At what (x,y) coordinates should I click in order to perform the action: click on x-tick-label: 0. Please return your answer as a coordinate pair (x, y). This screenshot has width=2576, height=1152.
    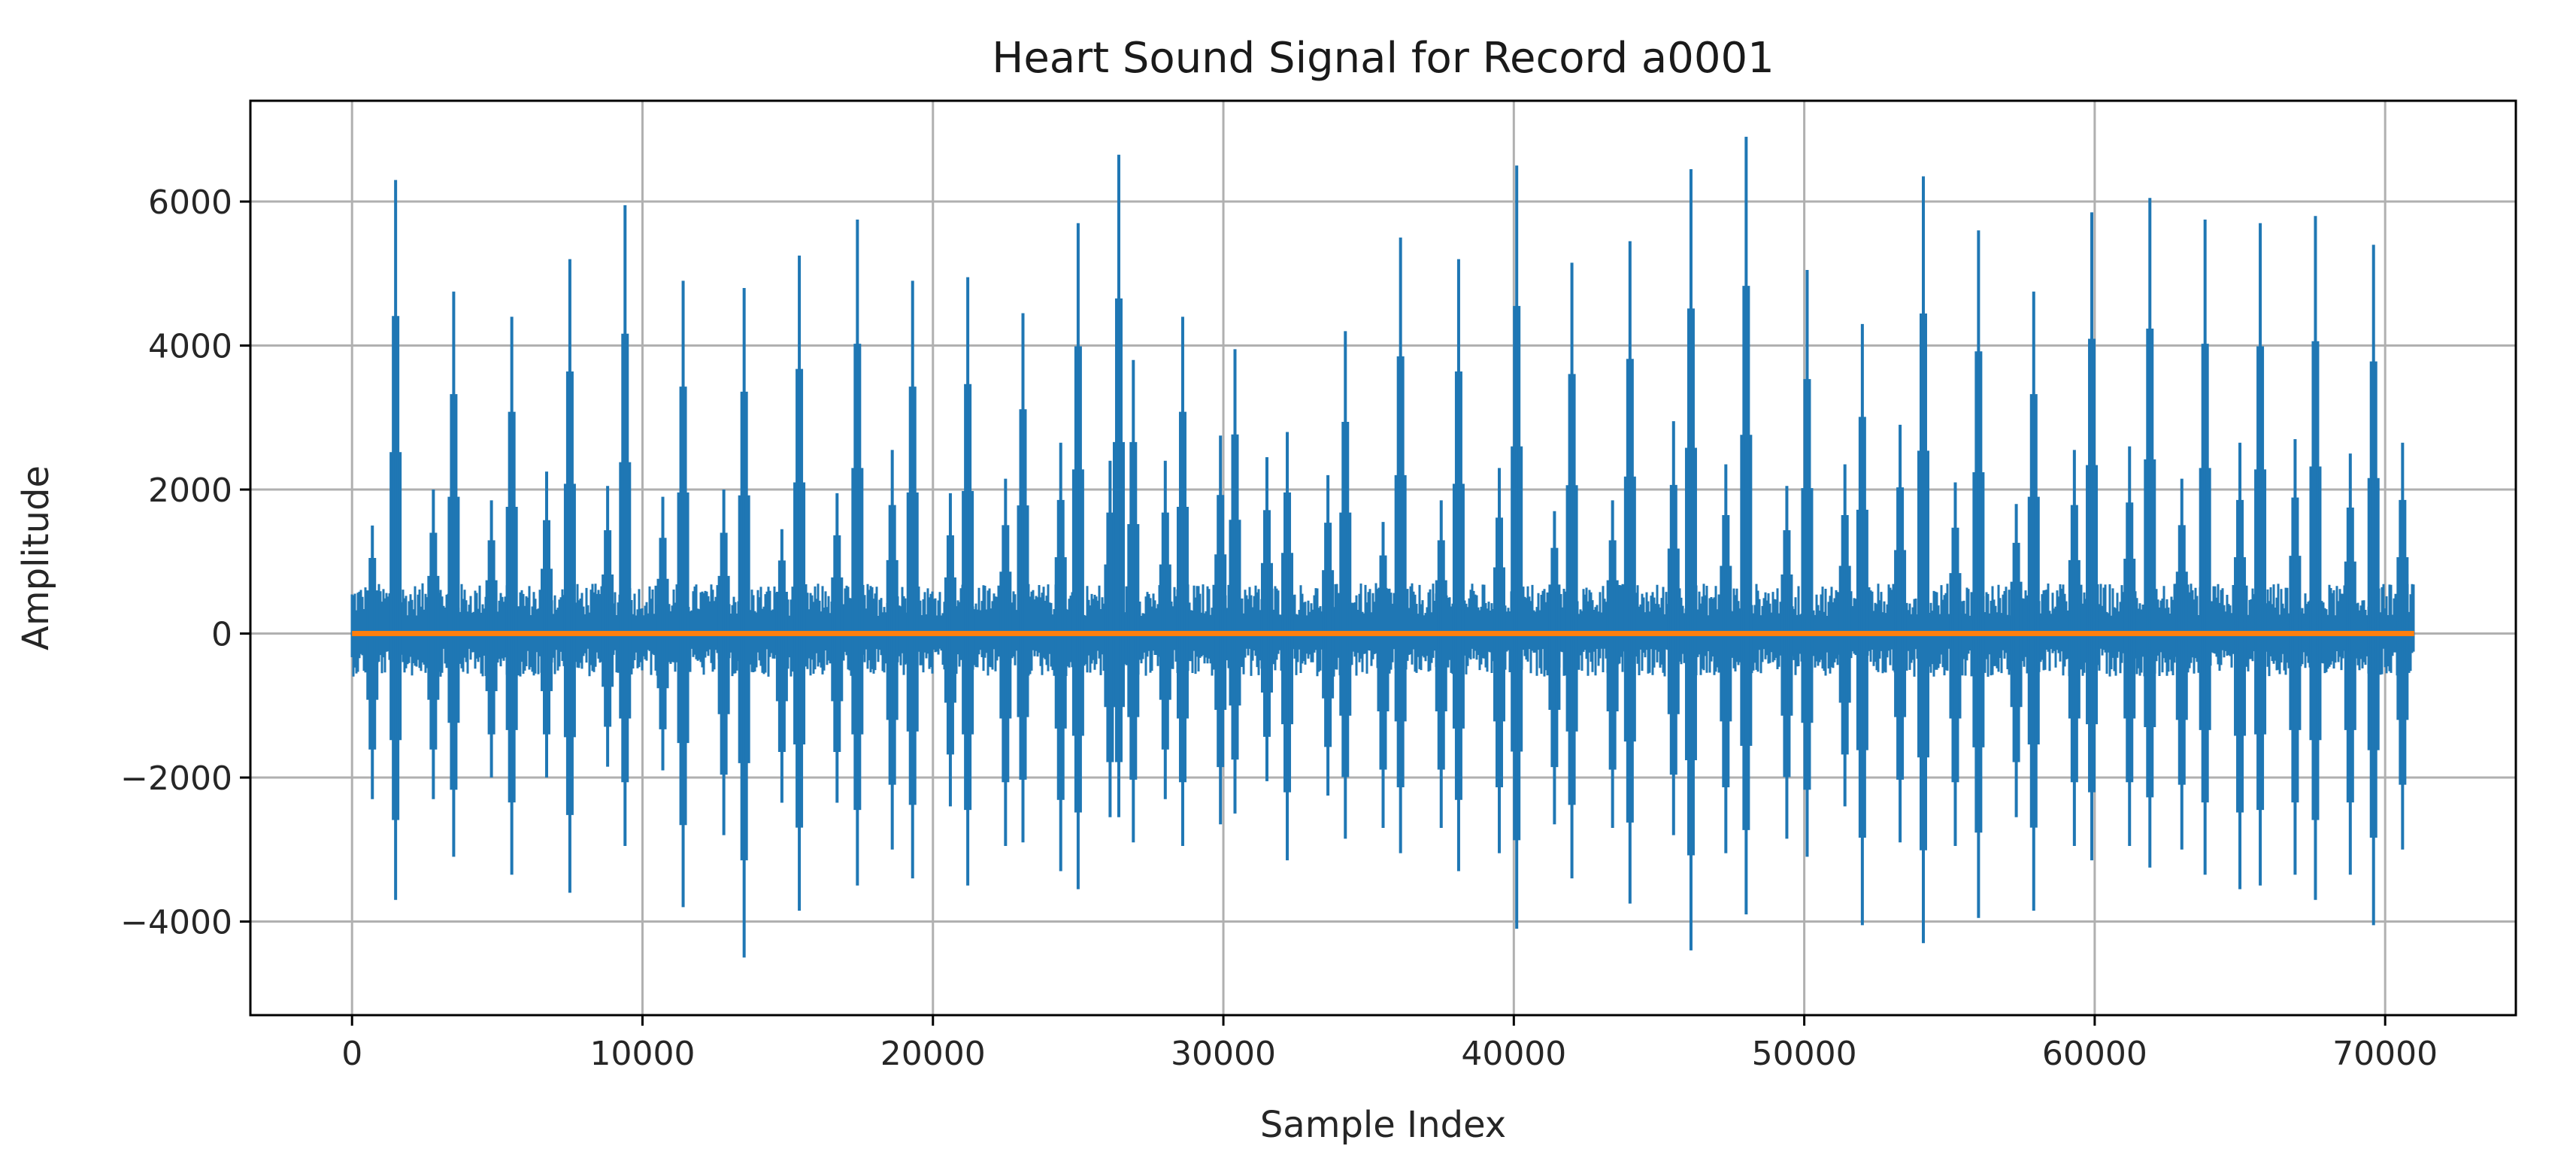
    Looking at the image, I should click on (351, 1054).